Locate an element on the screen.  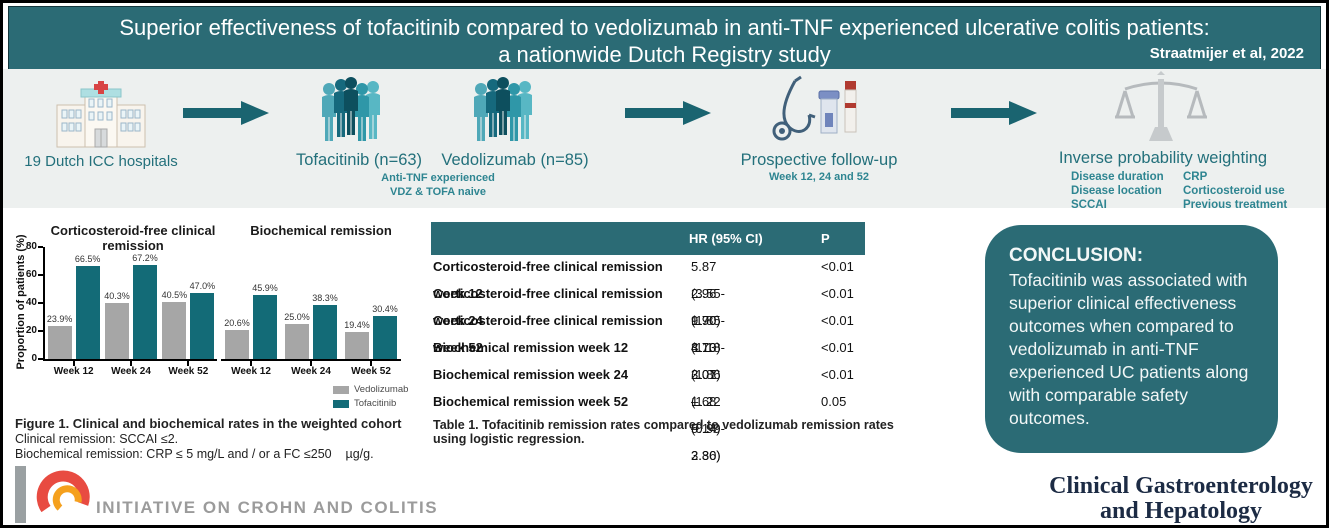
bar-value-label: 25.0% is located at coordinates (297, 317).